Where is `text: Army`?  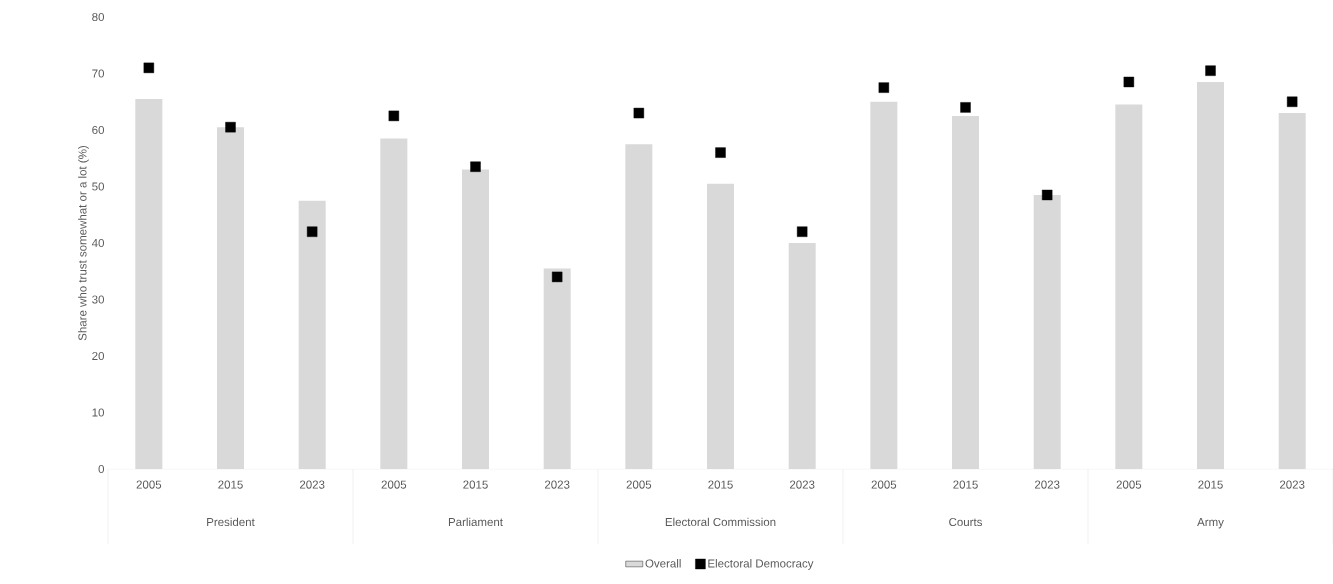 text: Army is located at coordinates (1210, 523).